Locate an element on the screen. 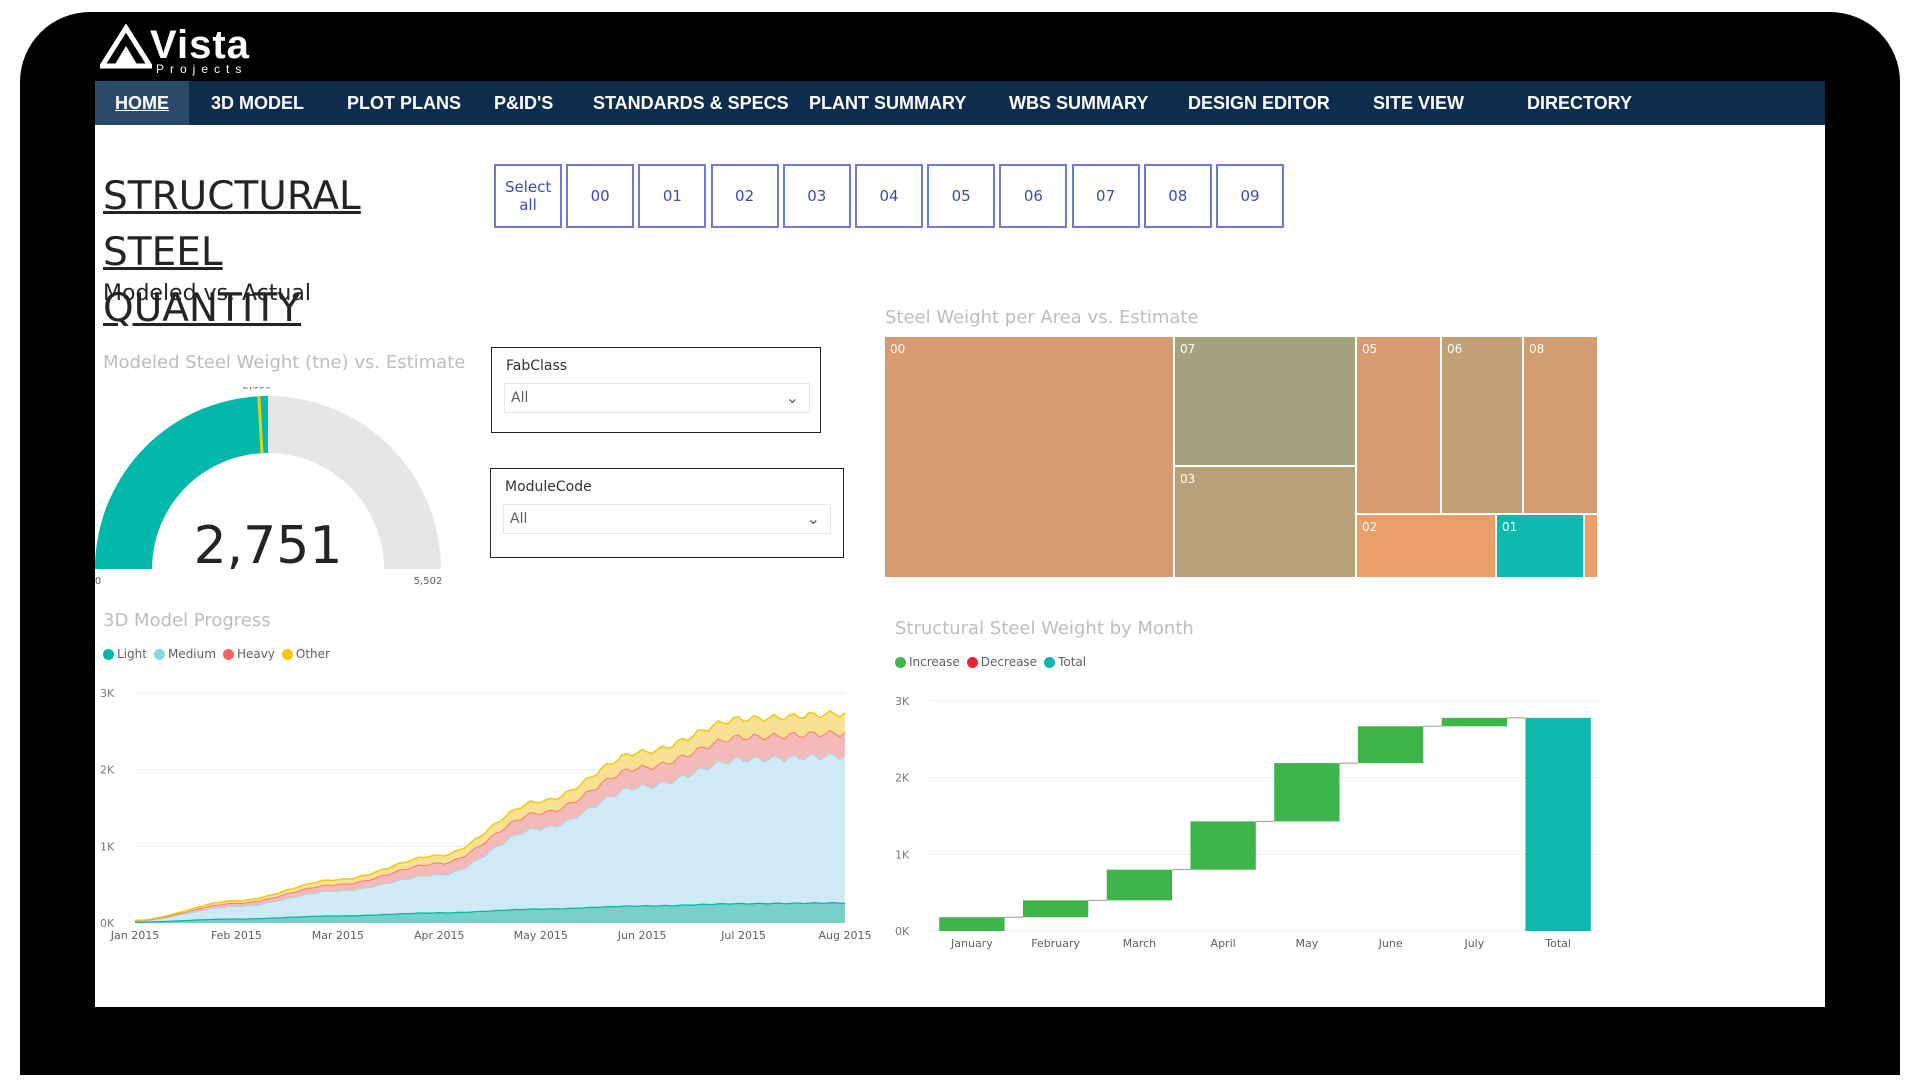 The image size is (1910, 1080). slicer-button-05: 05 is located at coordinates (961, 196).